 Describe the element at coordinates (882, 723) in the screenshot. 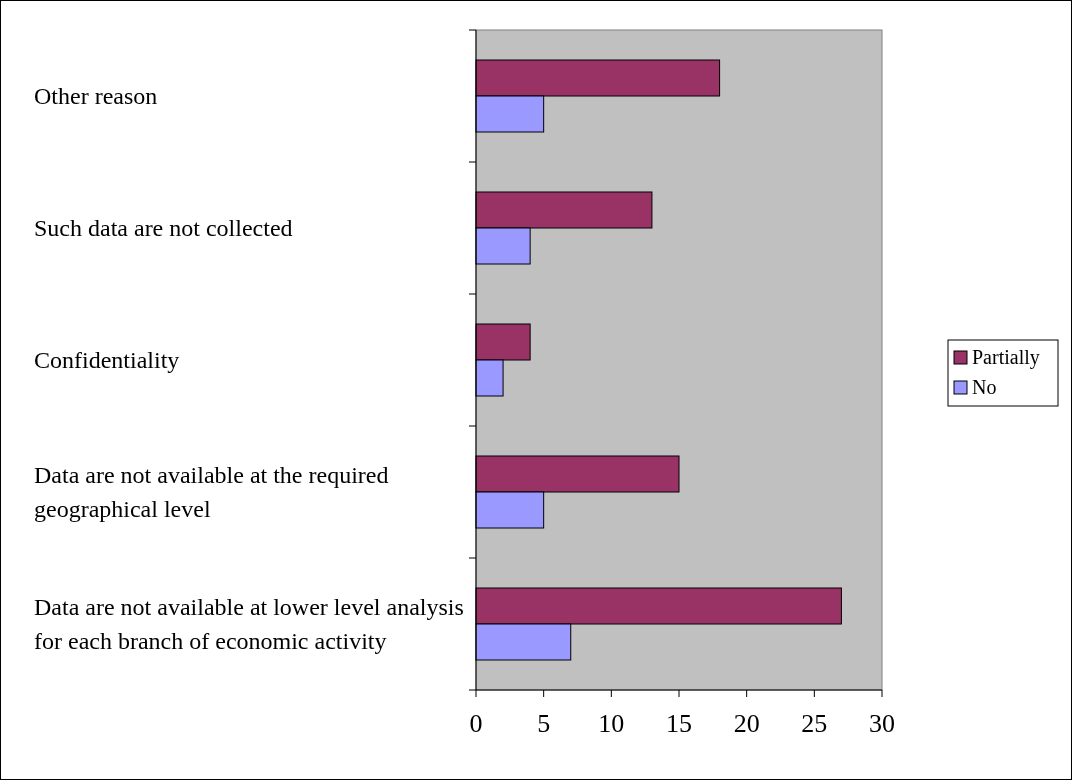

I see `x-tick-label: 30` at that location.